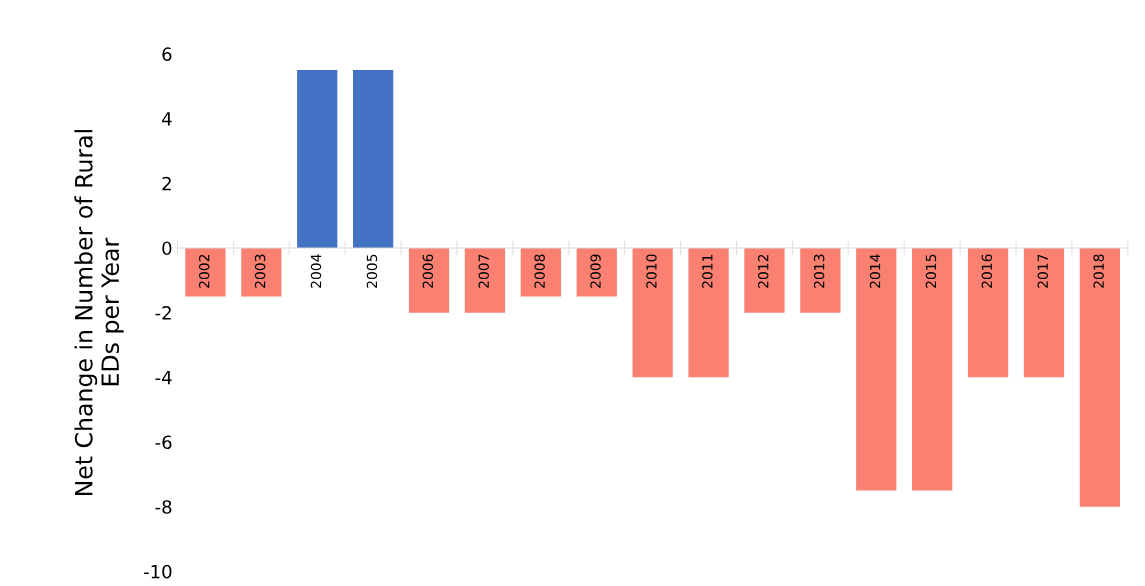 This screenshot has width=1145, height=586. What do you see at coordinates (707, 271) in the screenshot?
I see `x-tick-label: 2011` at bounding box center [707, 271].